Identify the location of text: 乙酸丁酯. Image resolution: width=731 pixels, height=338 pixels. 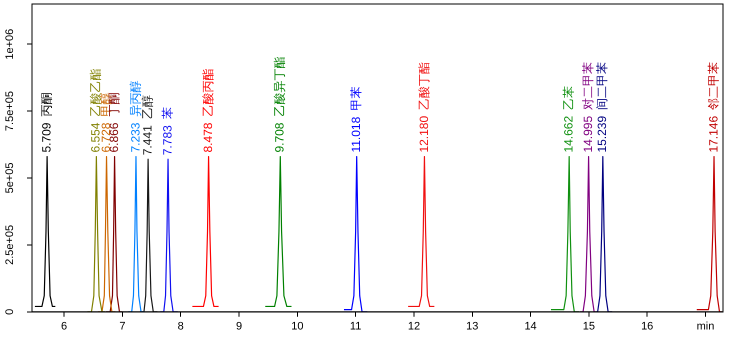
(423, 86).